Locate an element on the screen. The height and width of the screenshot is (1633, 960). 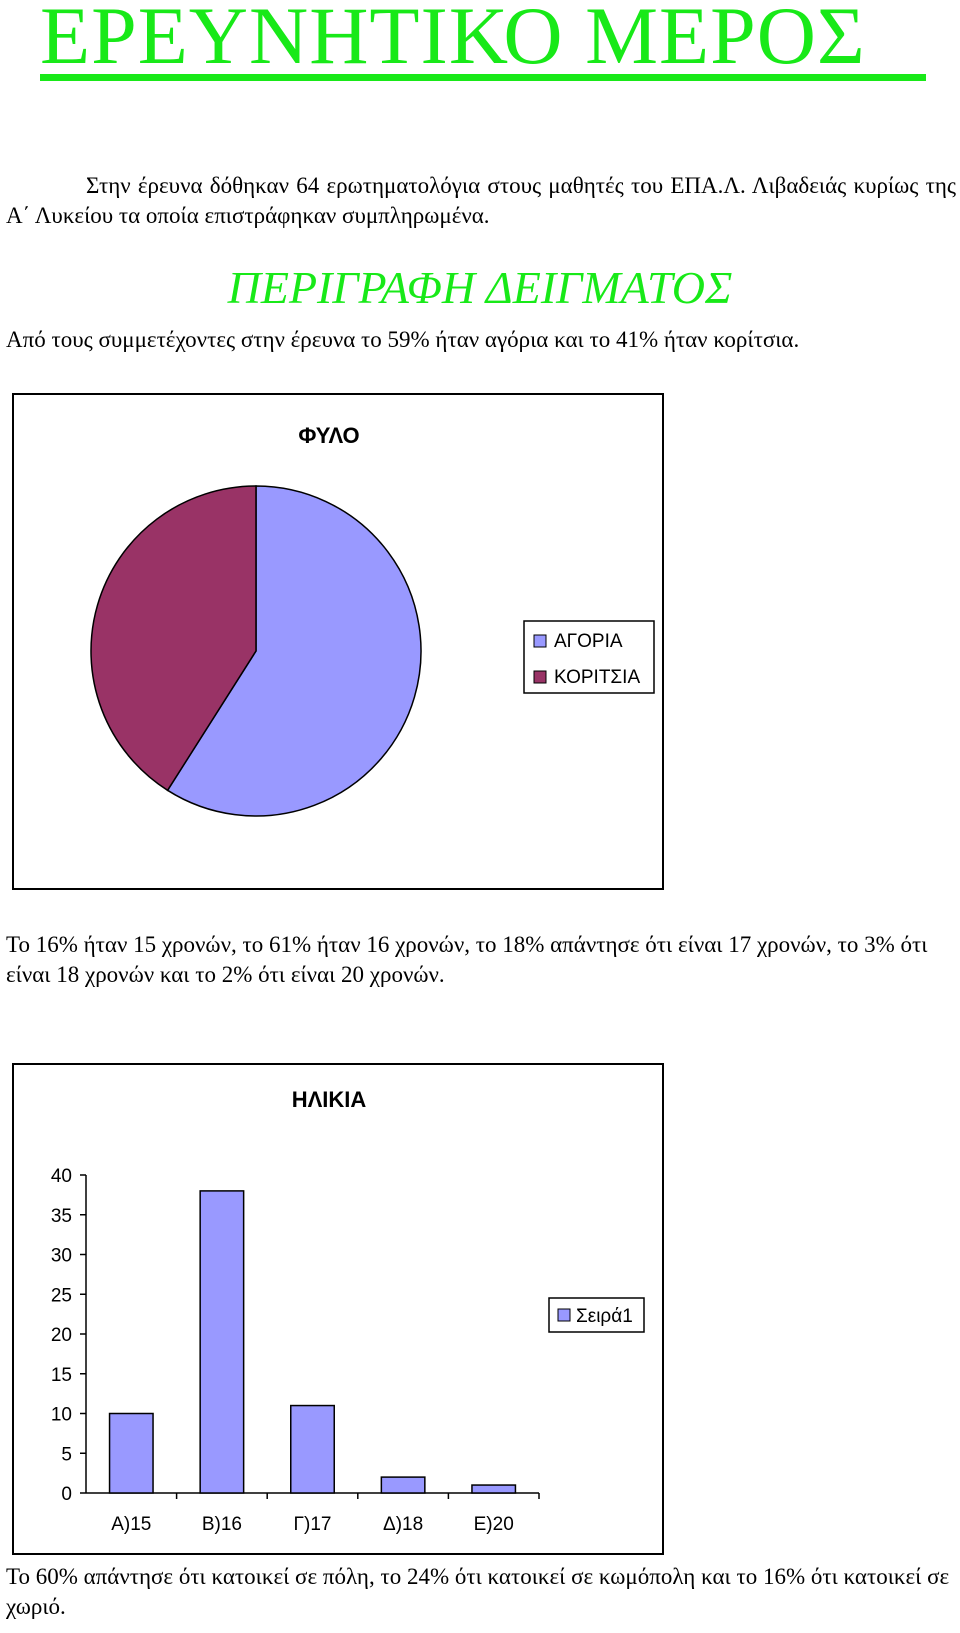
bar-x-tick-label: Β)16 is located at coordinates (222, 1524).